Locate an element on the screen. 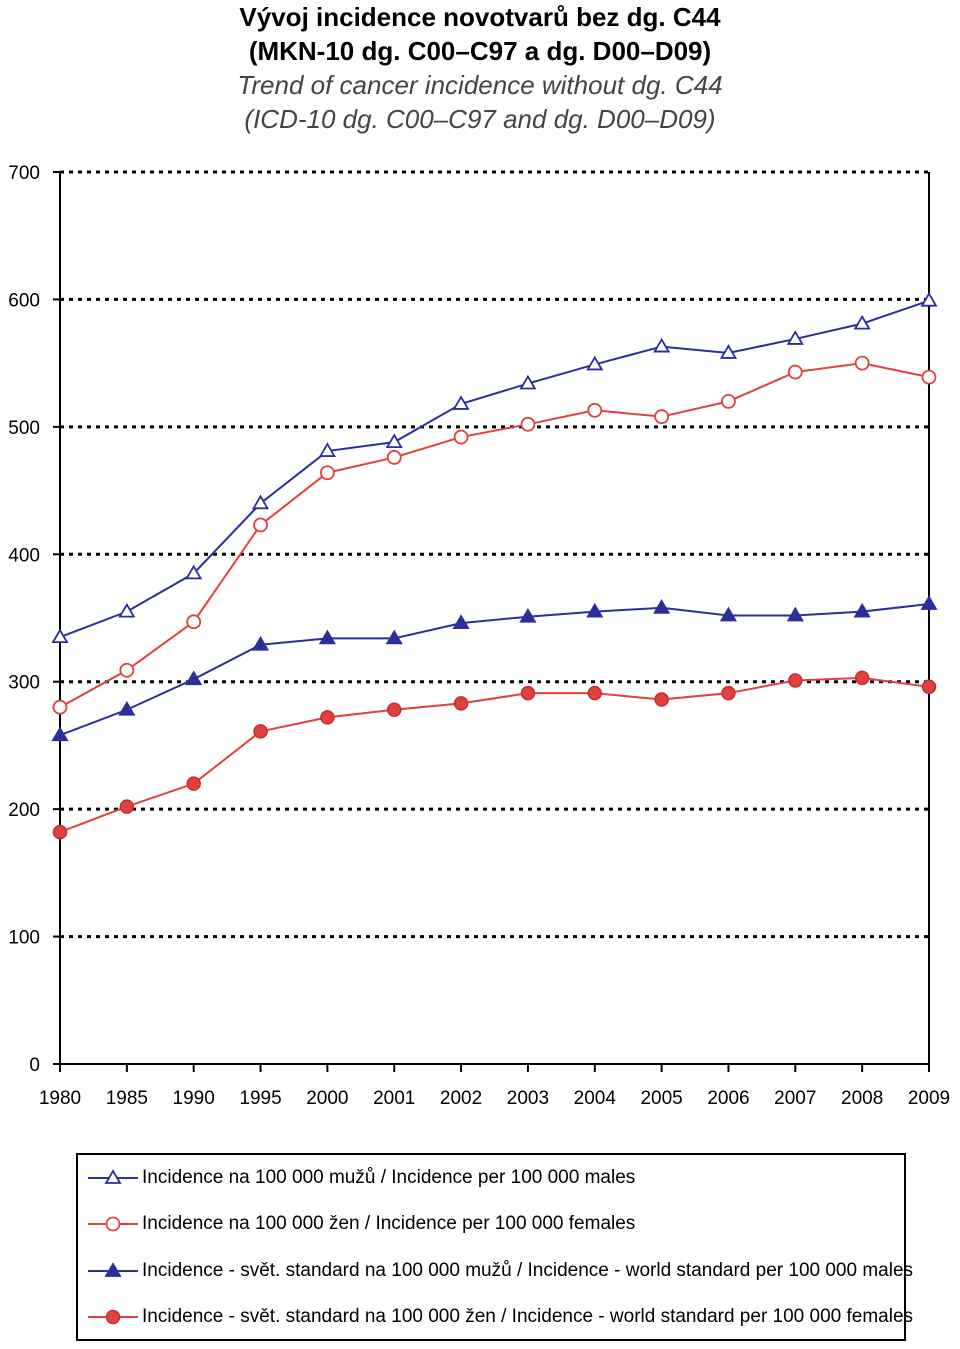  x-tick-label-2008: 2008 is located at coordinates (862, 1098).